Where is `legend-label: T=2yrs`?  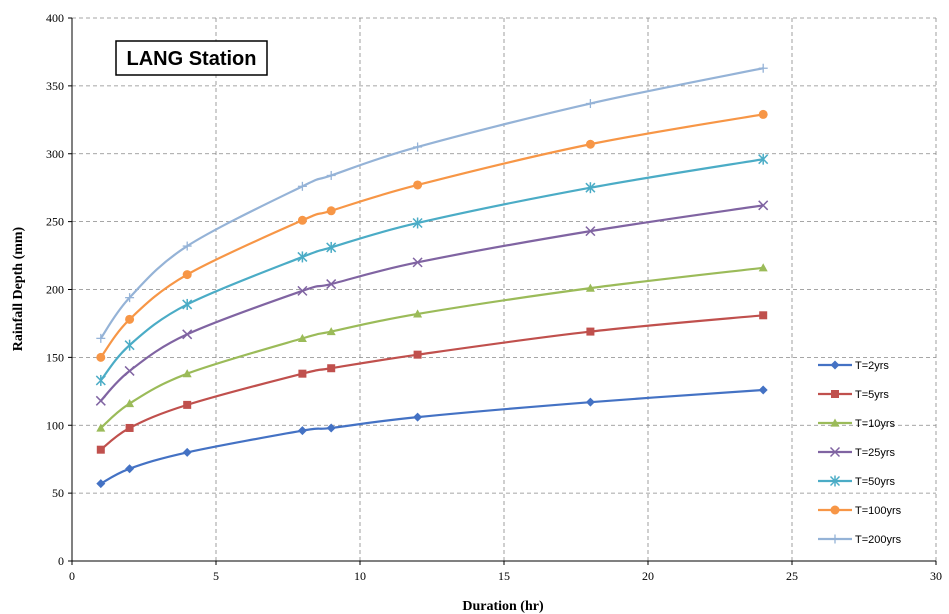
legend-label: T=2yrs is located at coordinates (872, 366).